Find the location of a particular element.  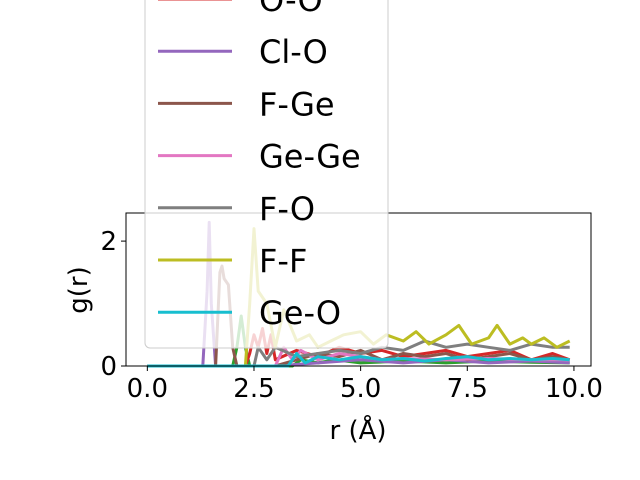

x-tick-label: 0.0 is located at coordinates (147, 389).